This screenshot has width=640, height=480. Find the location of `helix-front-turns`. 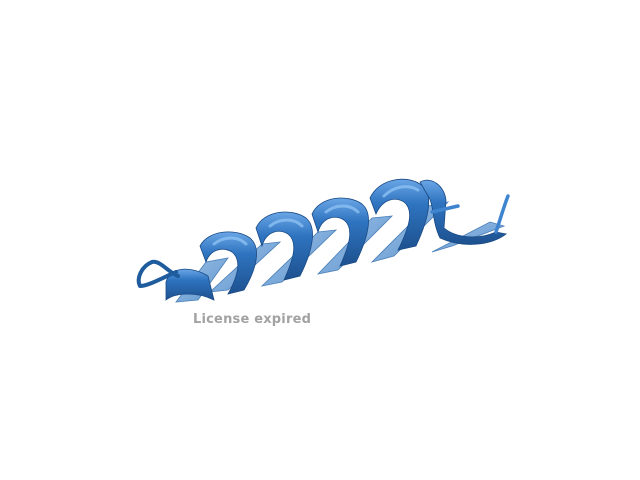

helix-front-turns is located at coordinates (336, 239).